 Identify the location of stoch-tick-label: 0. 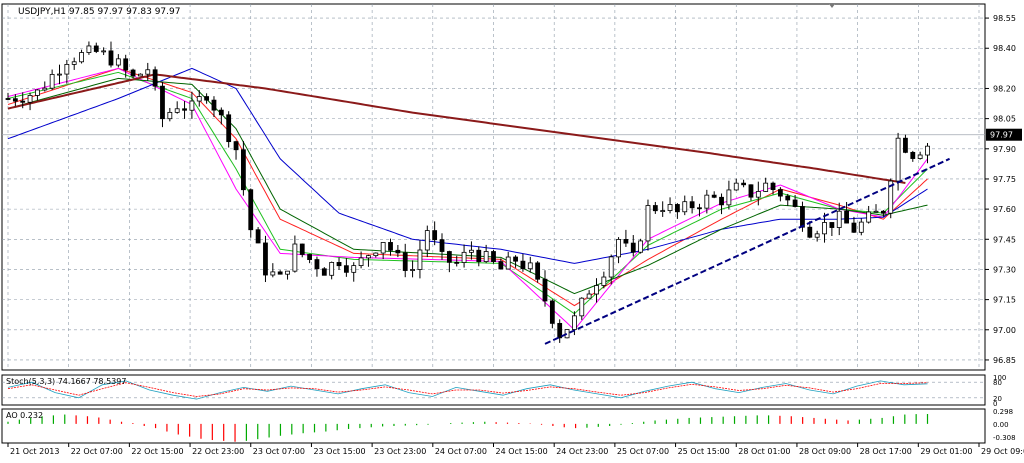
(995, 404).